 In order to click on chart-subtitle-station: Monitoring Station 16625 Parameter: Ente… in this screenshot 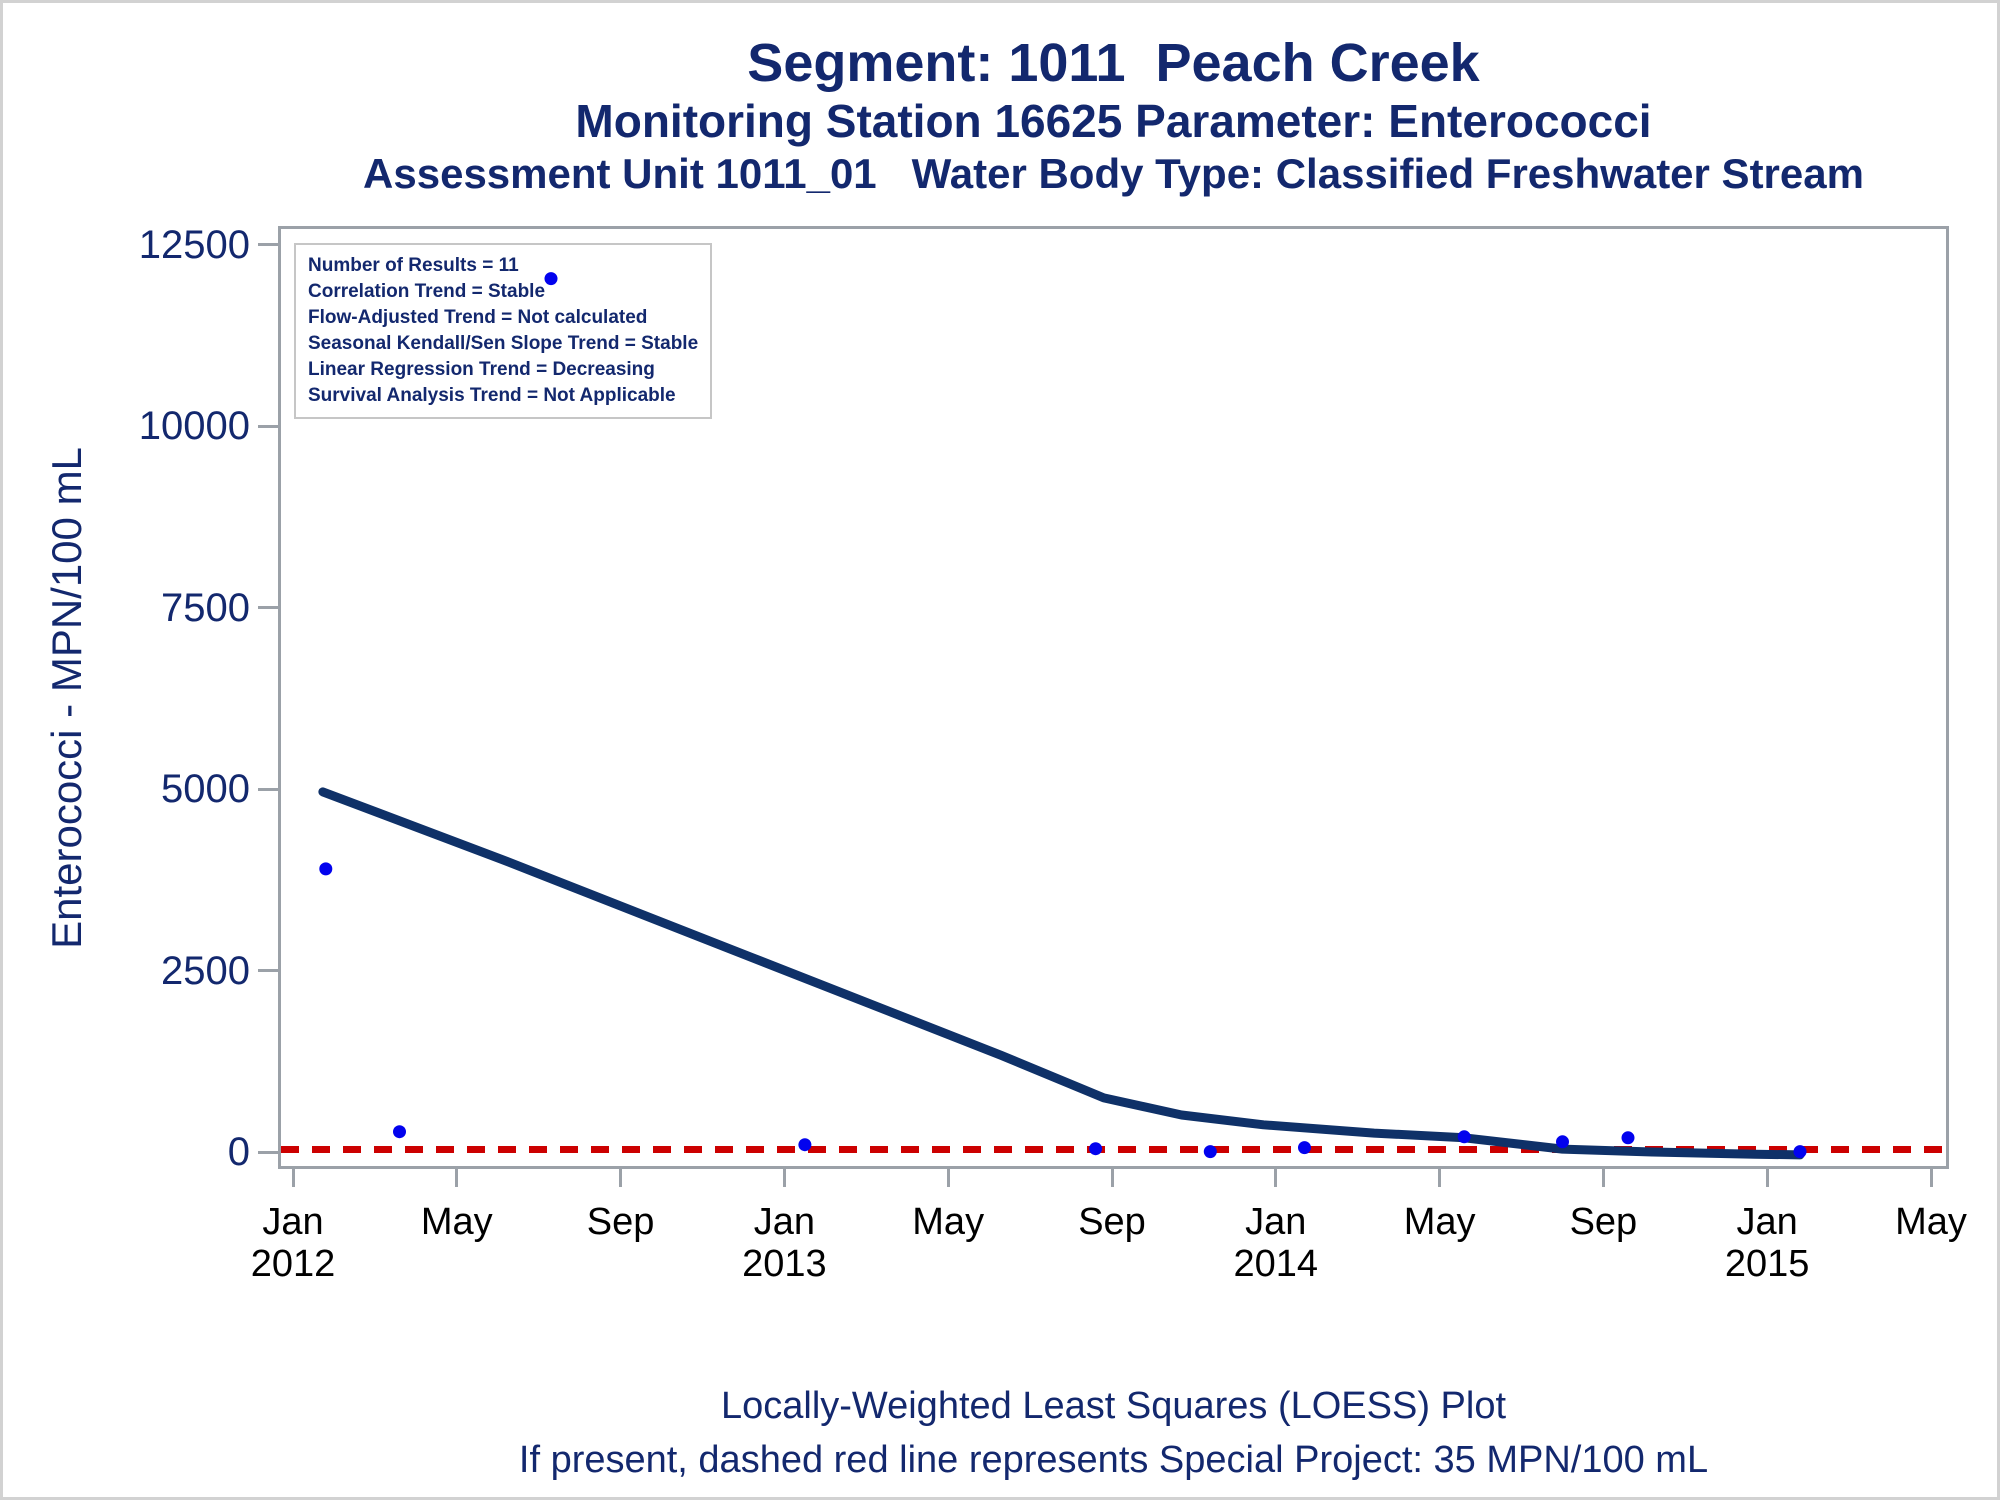, I will do `click(1113, 121)`.